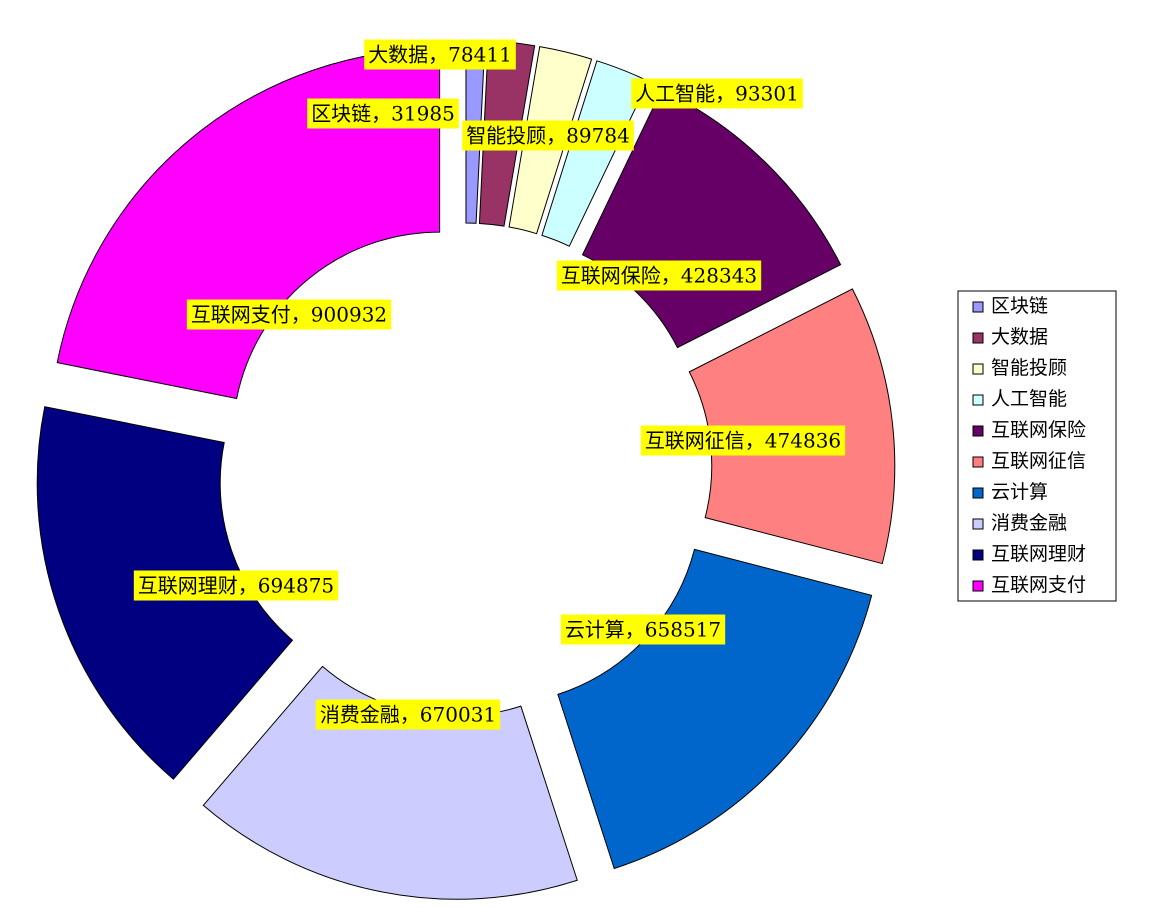 The width and height of the screenshot is (1149, 908). I want to click on data-label: 区块链，31985, so click(383, 114).